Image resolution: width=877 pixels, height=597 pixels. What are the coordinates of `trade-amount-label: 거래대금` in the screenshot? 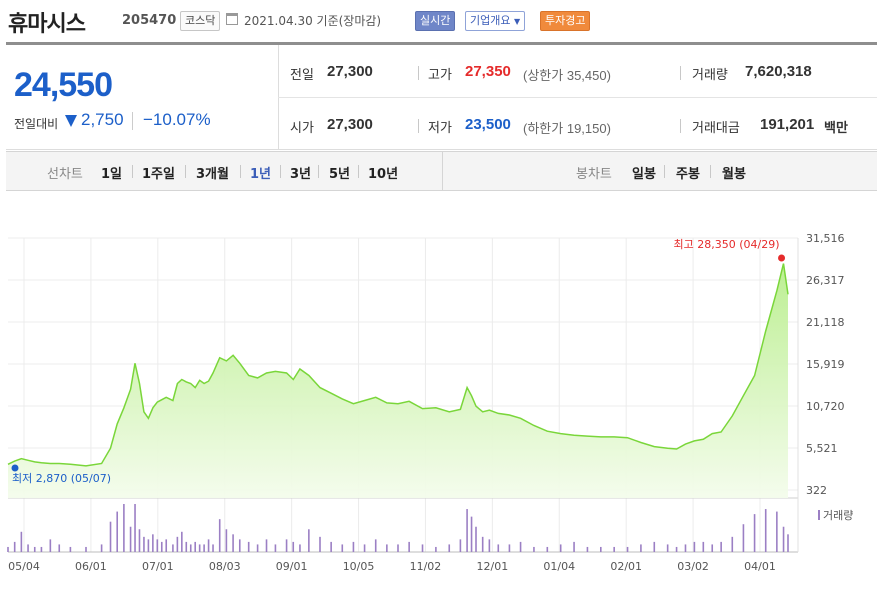 It's located at (716, 128).